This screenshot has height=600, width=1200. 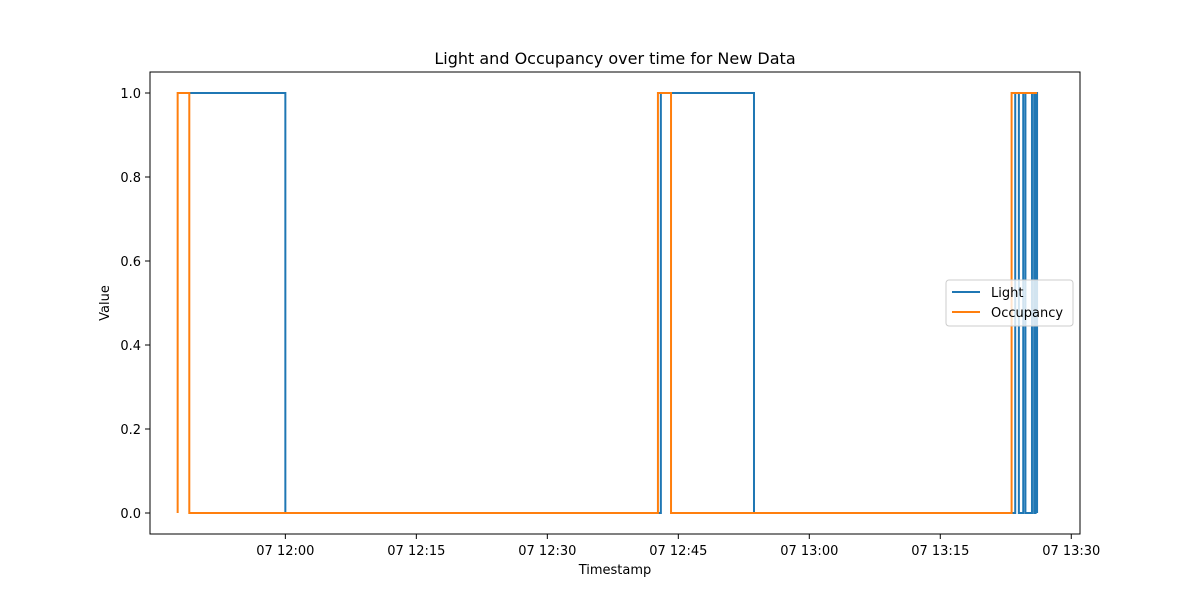 I want to click on x-tick-label: 07 12:45, so click(x=678, y=551).